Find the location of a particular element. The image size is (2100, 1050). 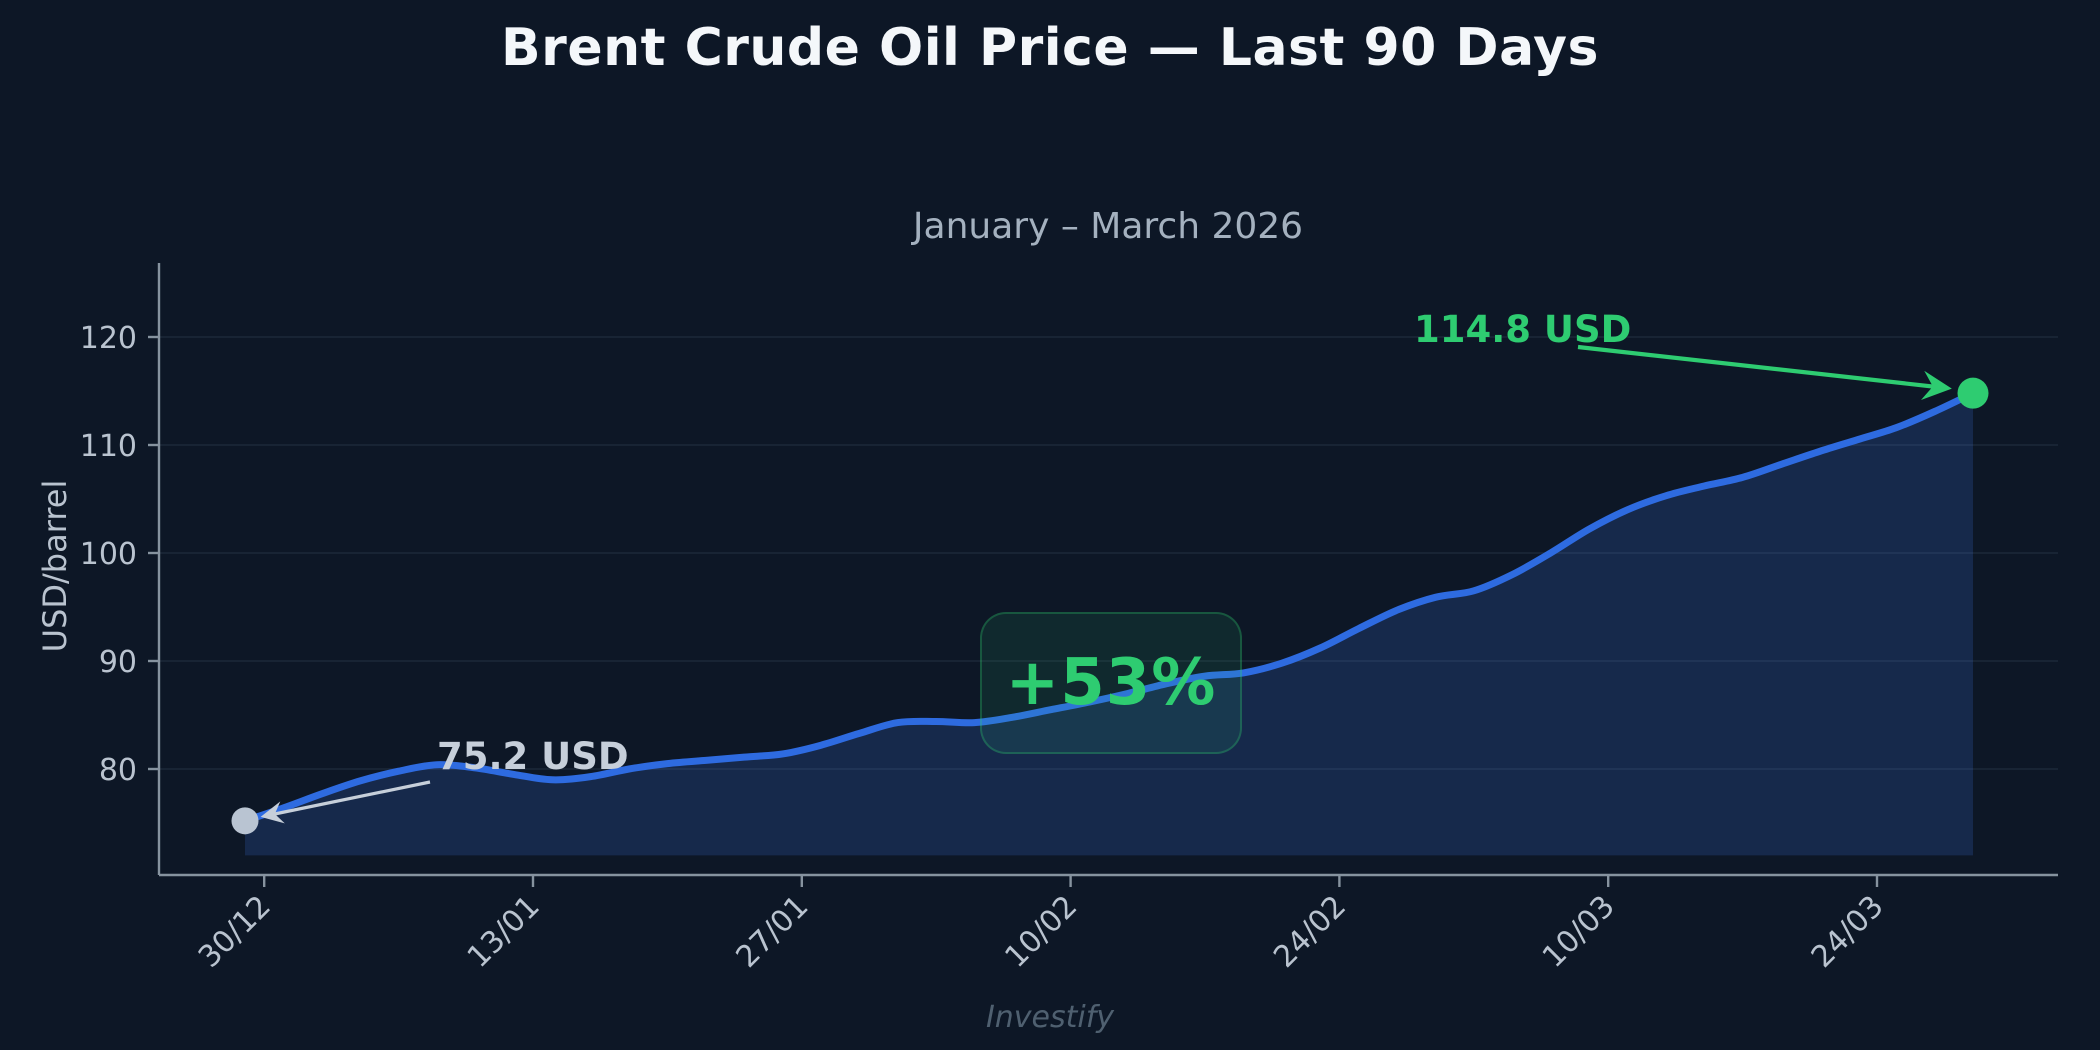

y-tick-label: 110 is located at coordinates (108, 446).